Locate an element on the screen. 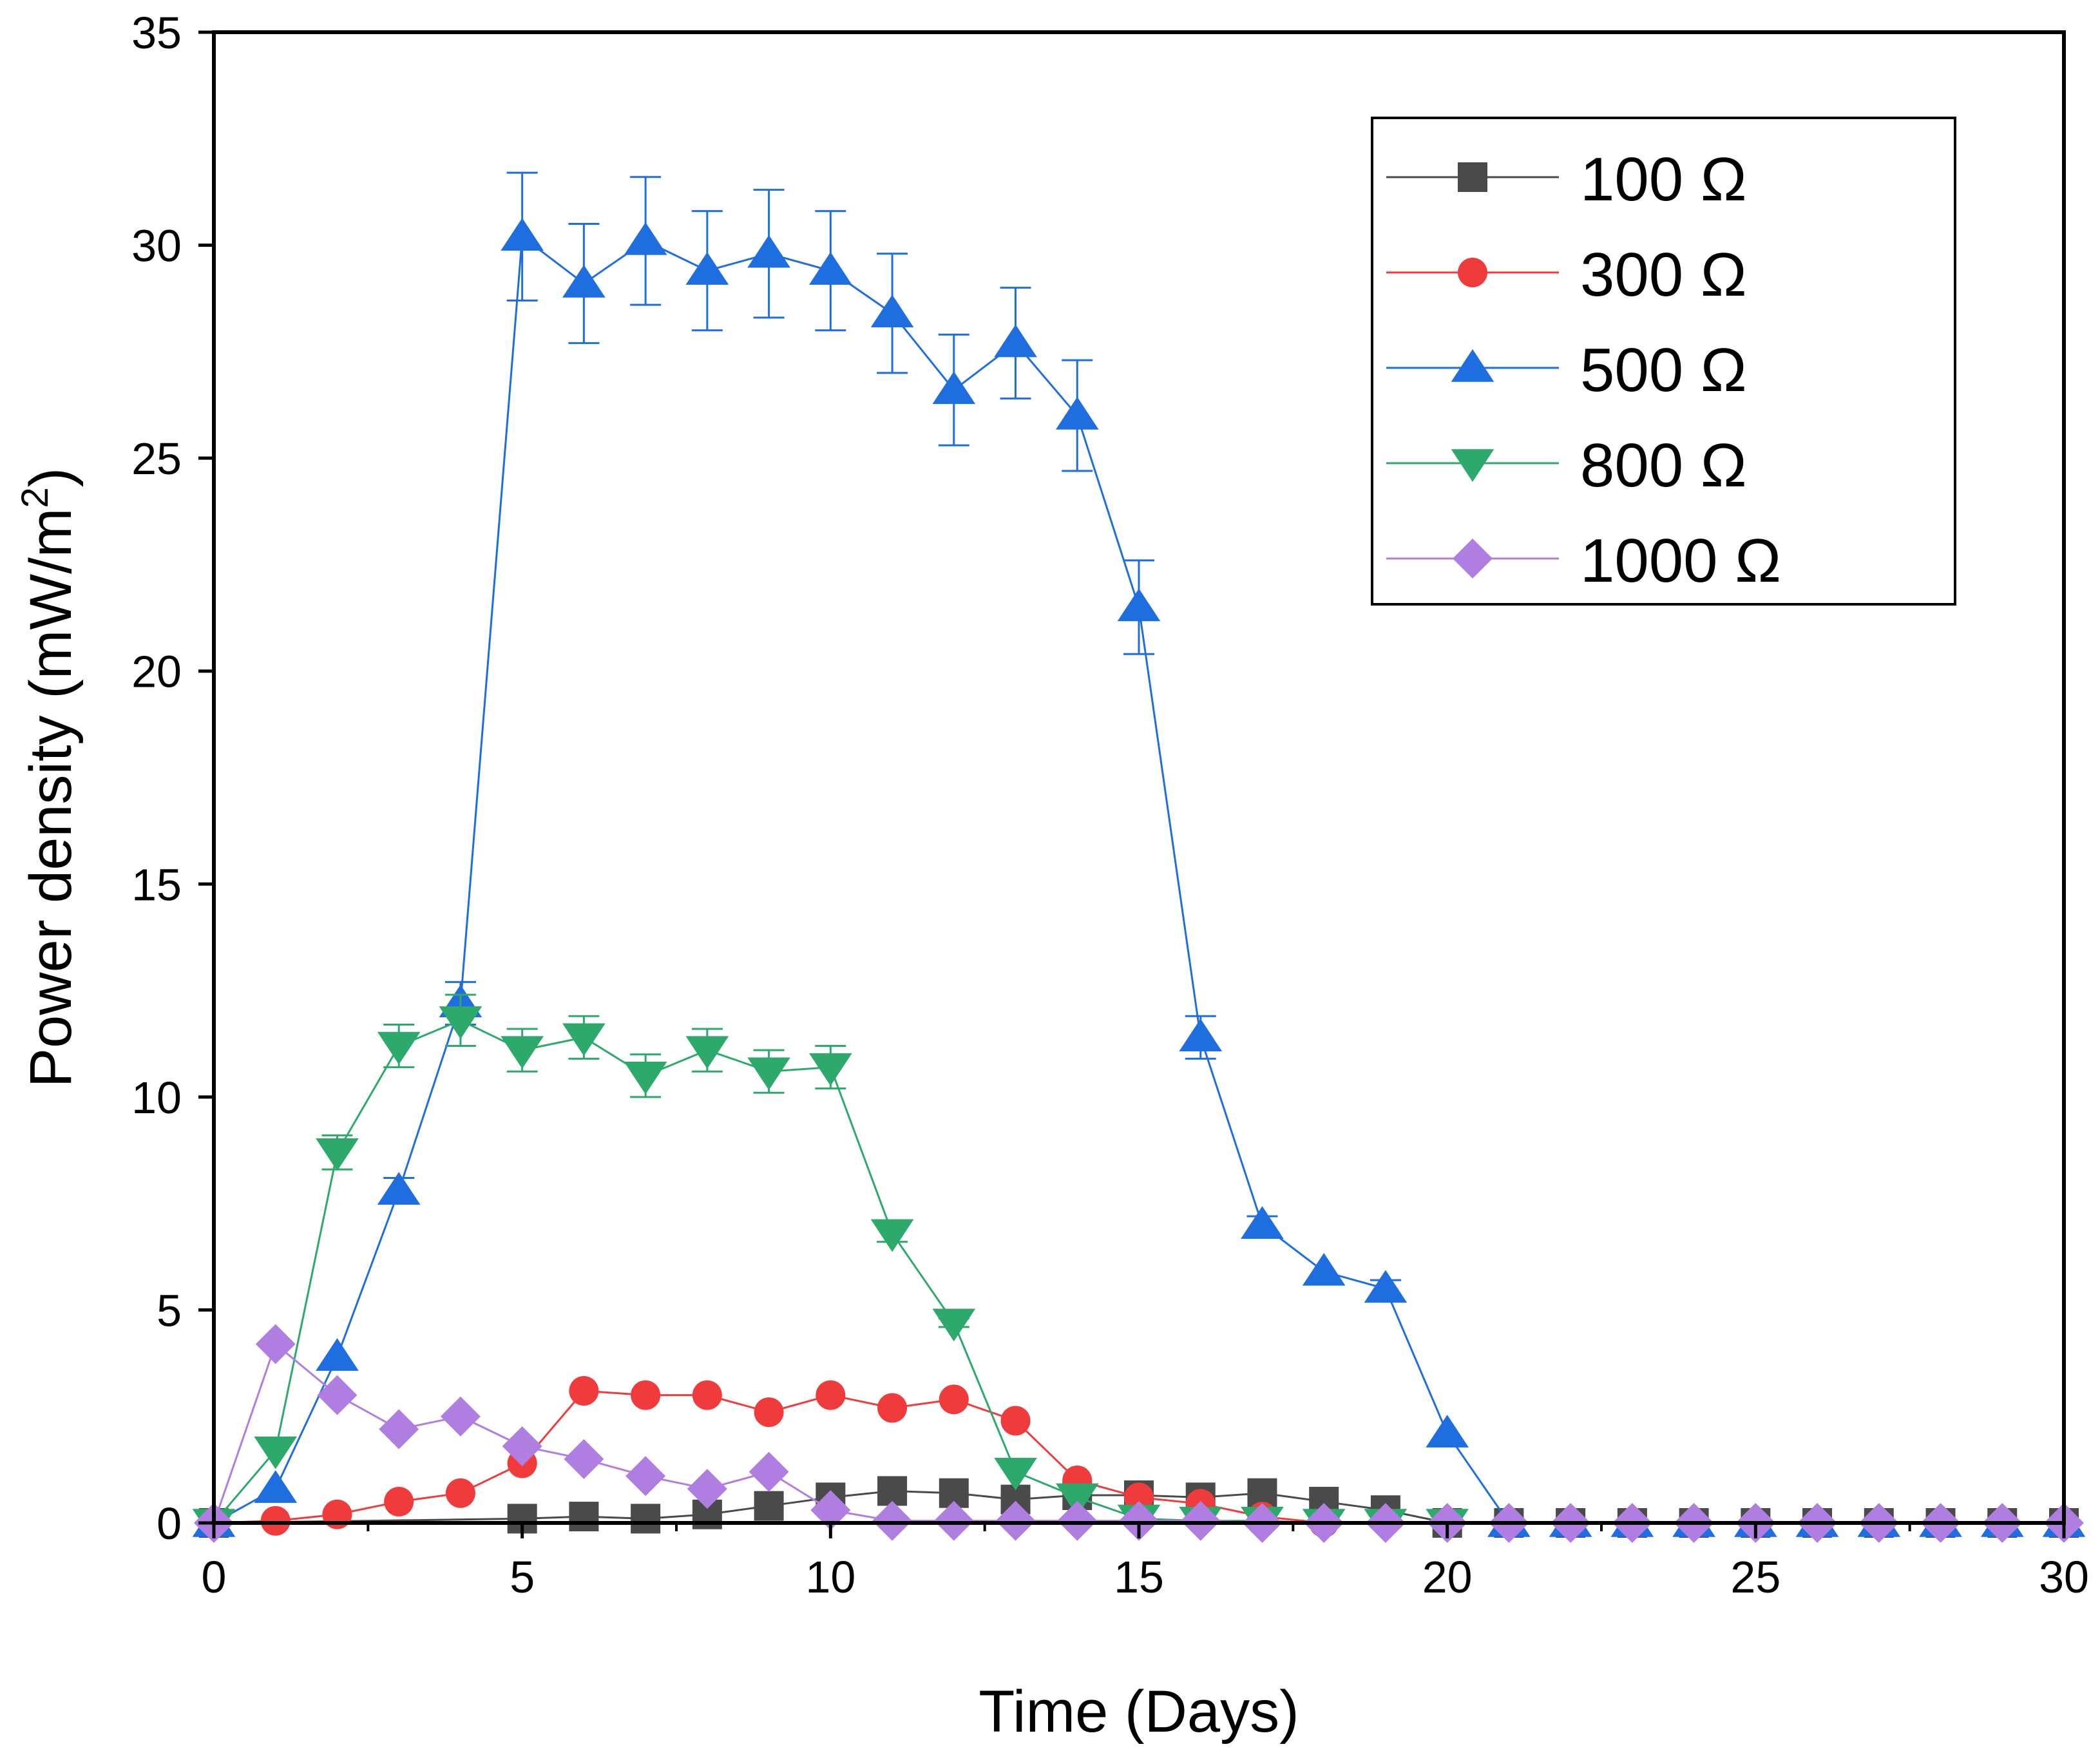  legend: 100 Ω 300 Ω 500 Ω 800 Ω 1000 Ω is located at coordinates (1663, 362).